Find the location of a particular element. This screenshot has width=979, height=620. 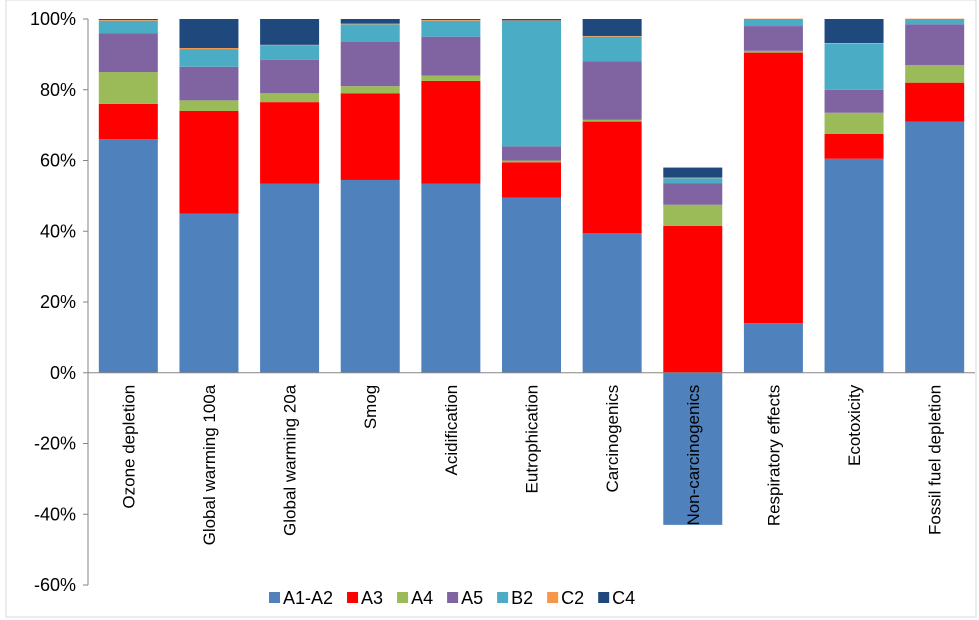

category-label: Ozone depletion is located at coordinates (128, 447).